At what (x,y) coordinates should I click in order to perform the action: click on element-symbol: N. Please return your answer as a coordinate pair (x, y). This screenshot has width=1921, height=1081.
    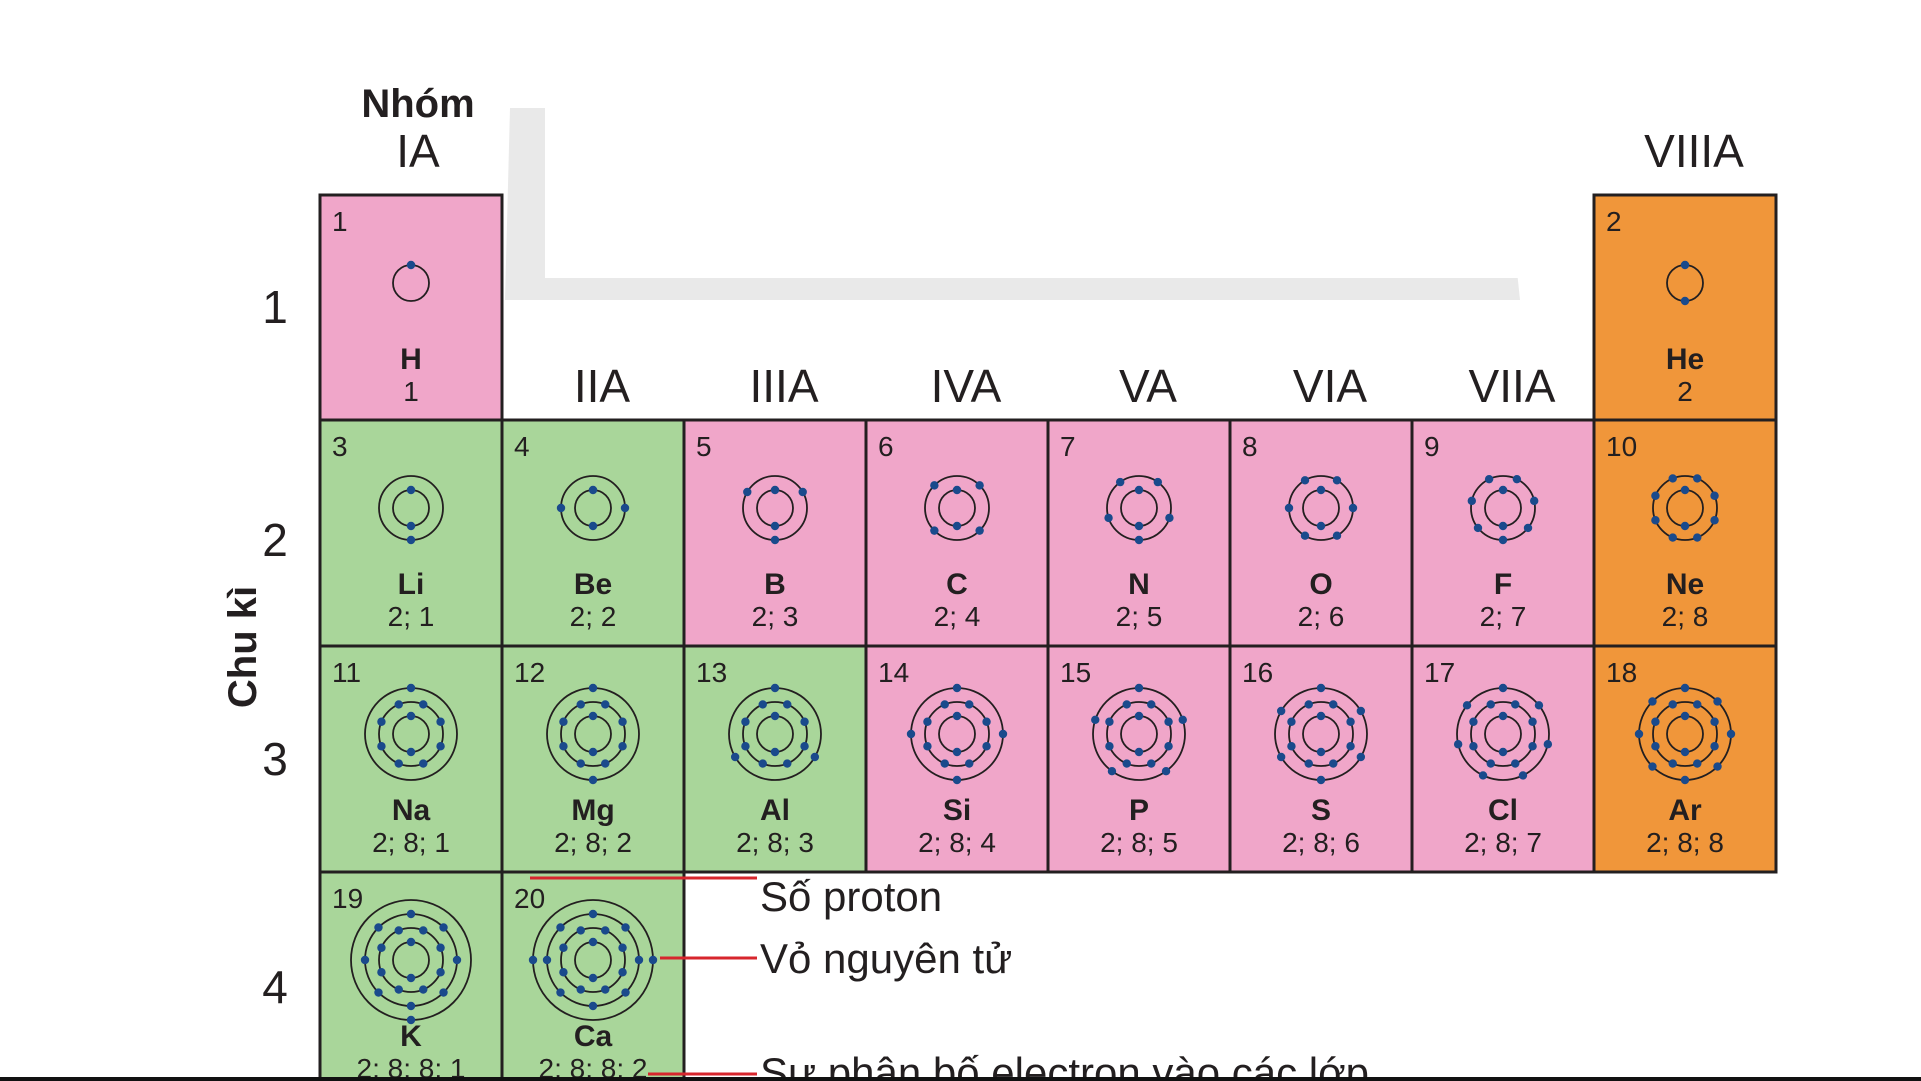
    Looking at the image, I should click on (1139, 584).